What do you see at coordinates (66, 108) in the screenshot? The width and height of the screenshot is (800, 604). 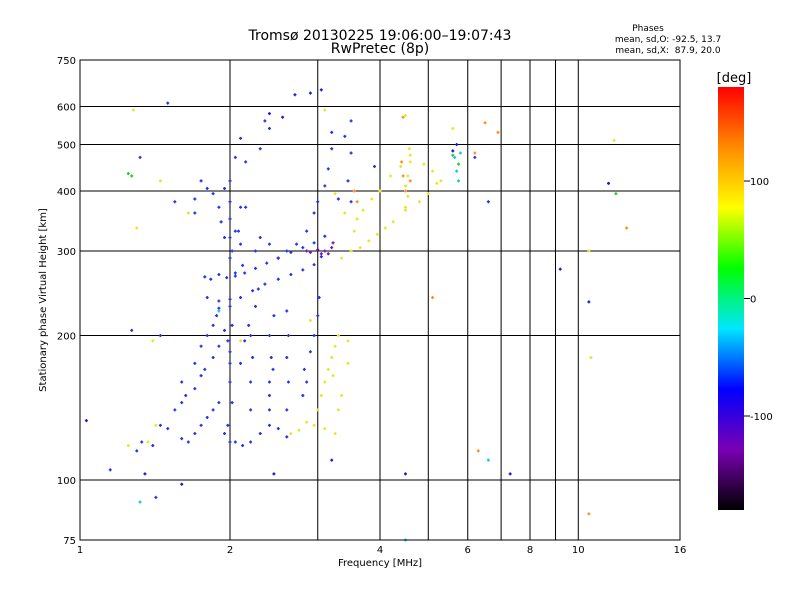 I see `y-tick-label: 600` at bounding box center [66, 108].